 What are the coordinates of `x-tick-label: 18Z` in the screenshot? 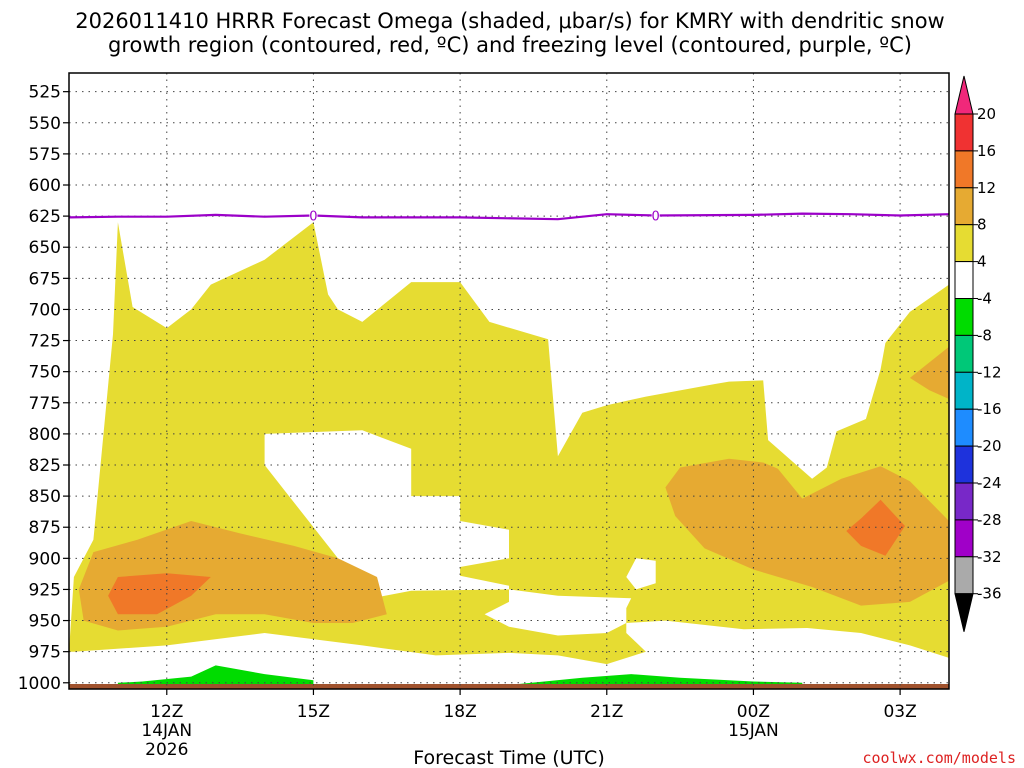 It's located at (459, 712).